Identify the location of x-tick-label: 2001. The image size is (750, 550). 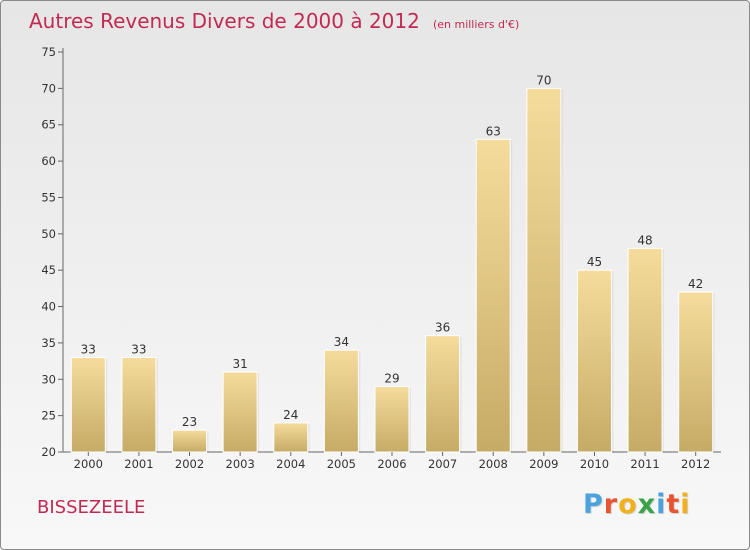
(138, 464).